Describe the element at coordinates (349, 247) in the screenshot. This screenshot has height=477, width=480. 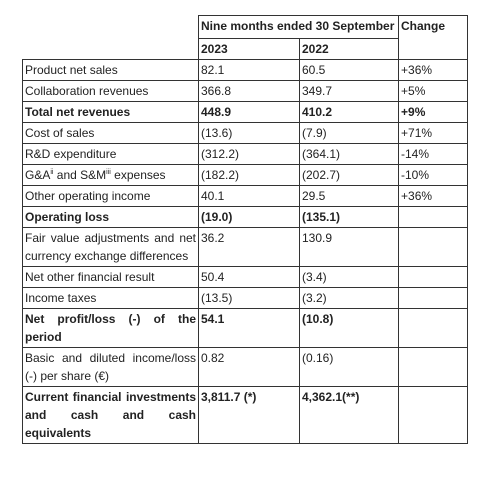
I see `value-cell: 130.9` at that location.